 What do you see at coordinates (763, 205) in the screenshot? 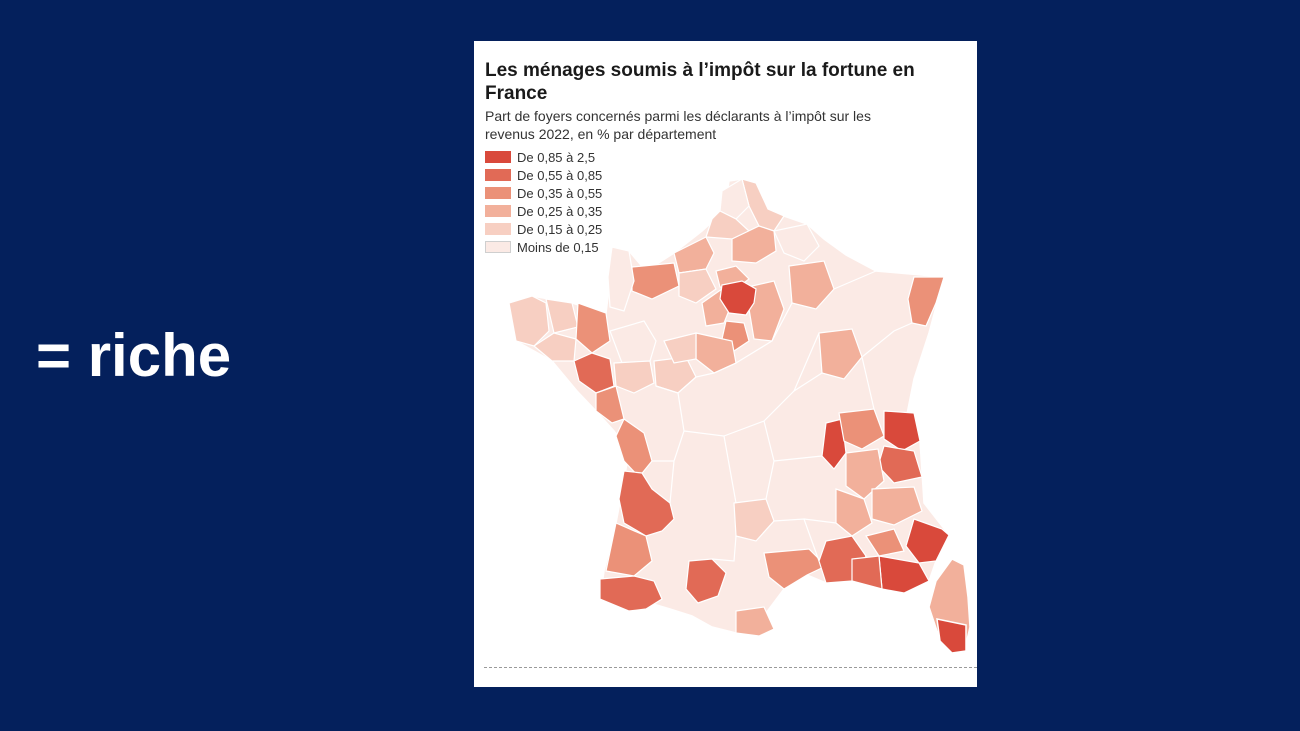
I see `dept-nord` at bounding box center [763, 205].